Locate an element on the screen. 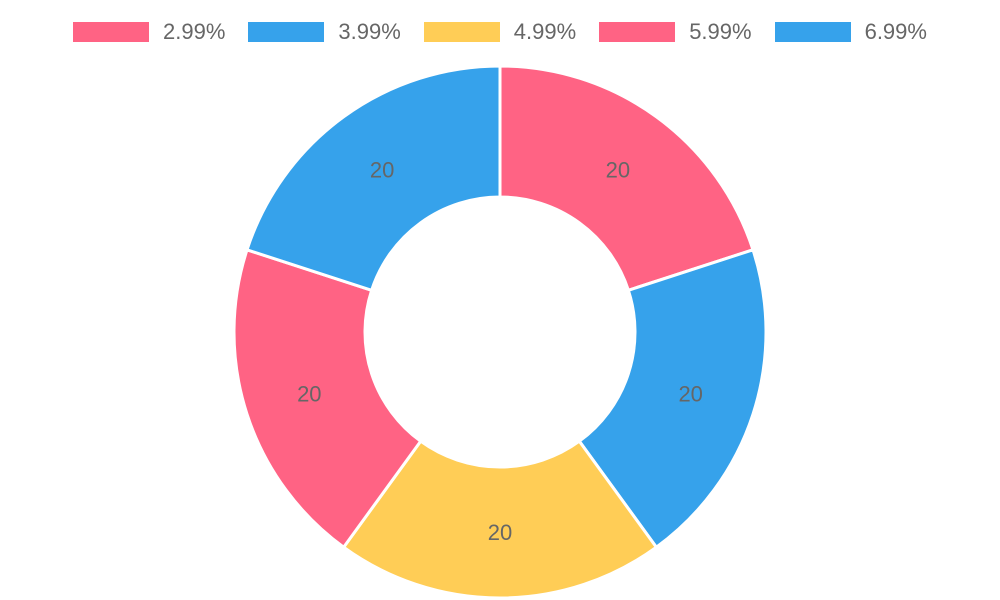  legend-item: 3.99% is located at coordinates (324, 32).